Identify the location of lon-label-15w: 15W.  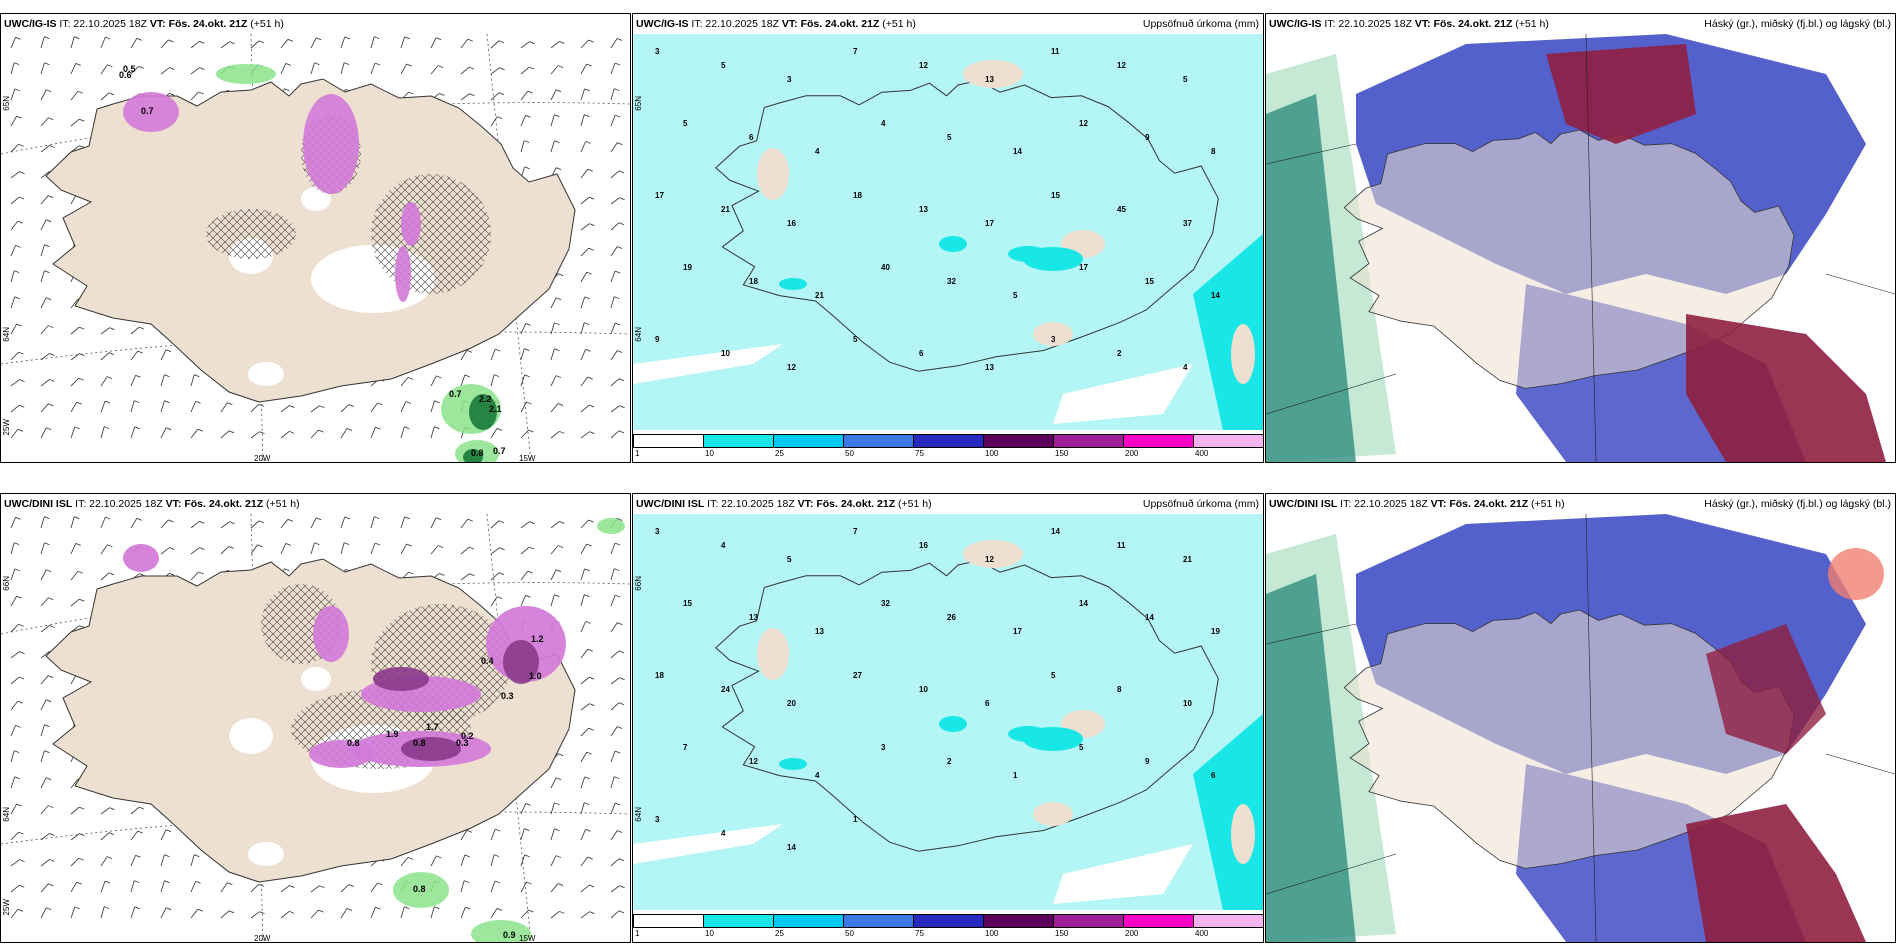
(527, 458).